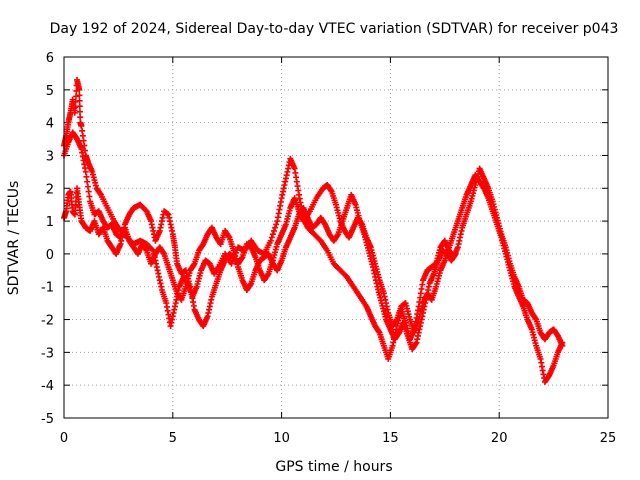 The image size is (640, 480). Describe the element at coordinates (50, 58) in the screenshot. I see `y-tick-label: 6` at that location.